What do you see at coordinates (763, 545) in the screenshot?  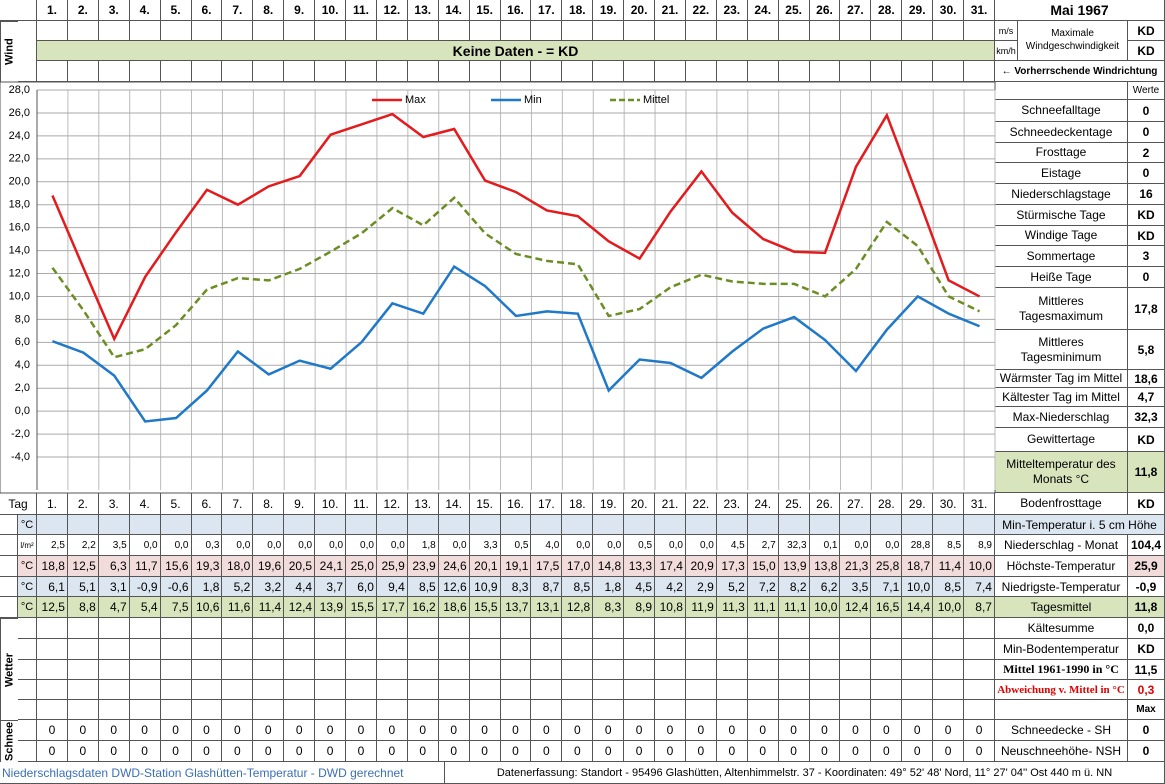 I see `day-value: 2,7` at bounding box center [763, 545].